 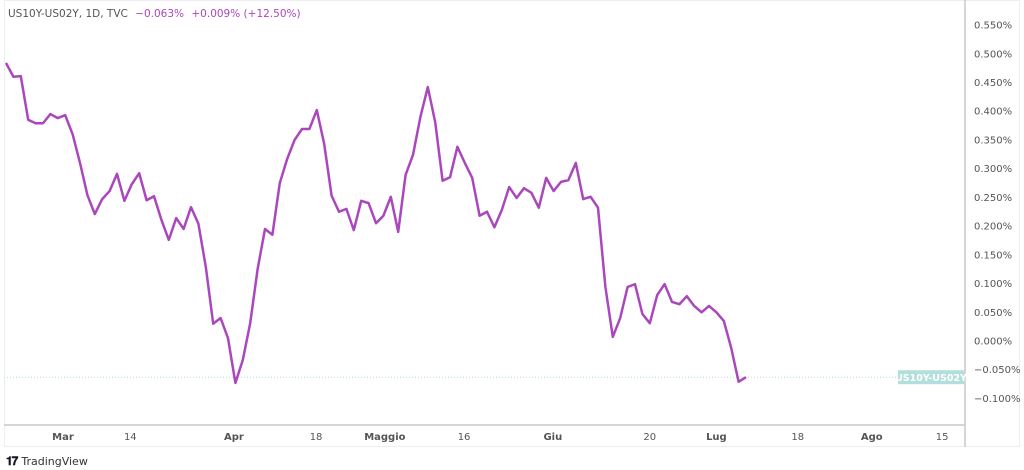 I want to click on y-tick-label: 0.150%, so click(x=993, y=255).